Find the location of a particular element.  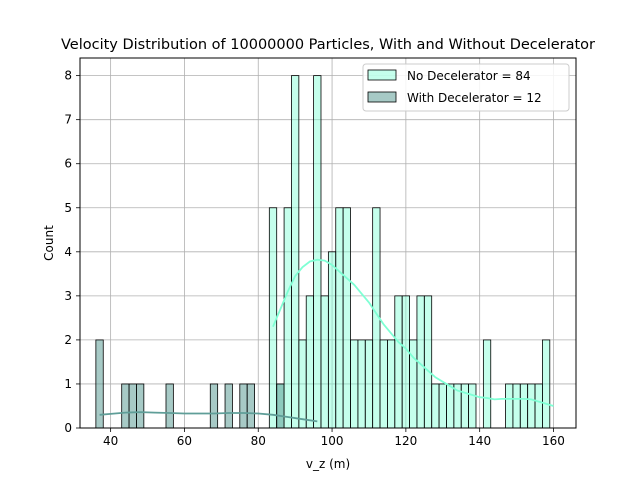

y-tick-label: 6 is located at coordinates (68, 164).